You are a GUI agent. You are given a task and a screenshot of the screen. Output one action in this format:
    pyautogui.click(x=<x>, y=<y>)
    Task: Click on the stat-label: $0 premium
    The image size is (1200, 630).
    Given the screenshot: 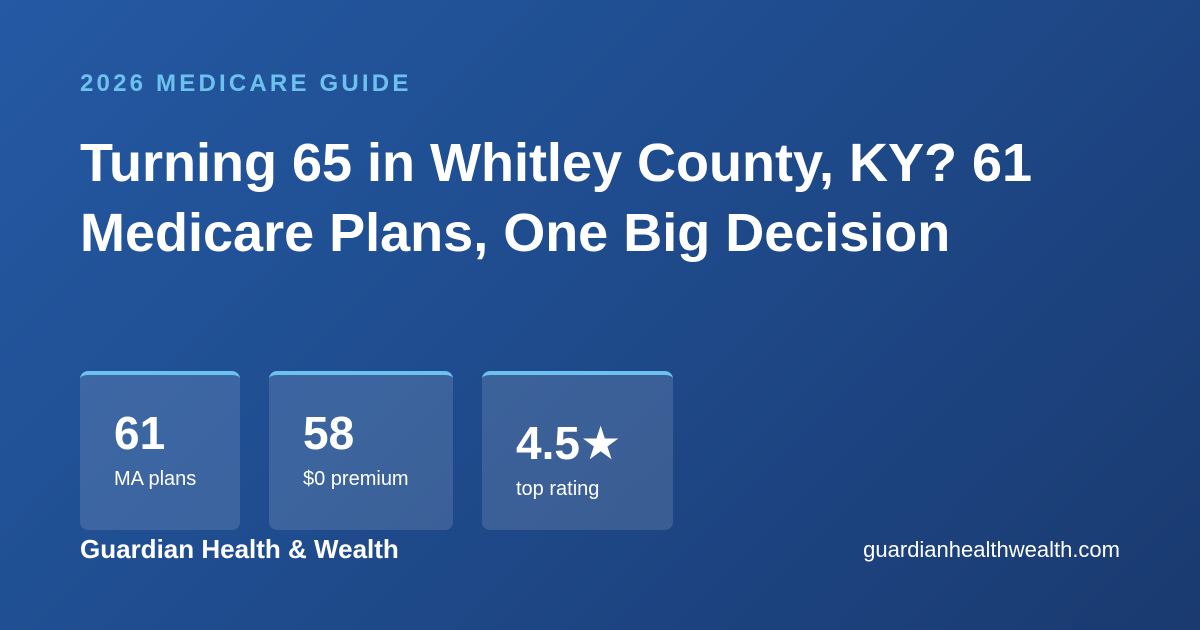 What is the action you would take?
    pyautogui.click(x=356, y=479)
    